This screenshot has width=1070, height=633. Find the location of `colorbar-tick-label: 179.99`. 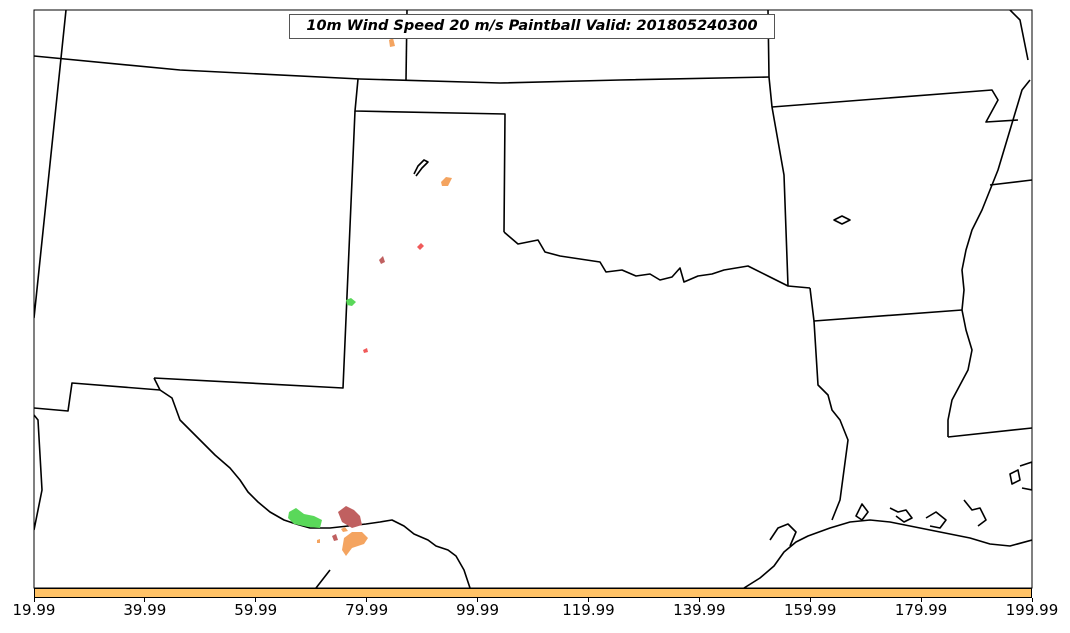

colorbar-tick-label: 179.99 is located at coordinates (921, 610).